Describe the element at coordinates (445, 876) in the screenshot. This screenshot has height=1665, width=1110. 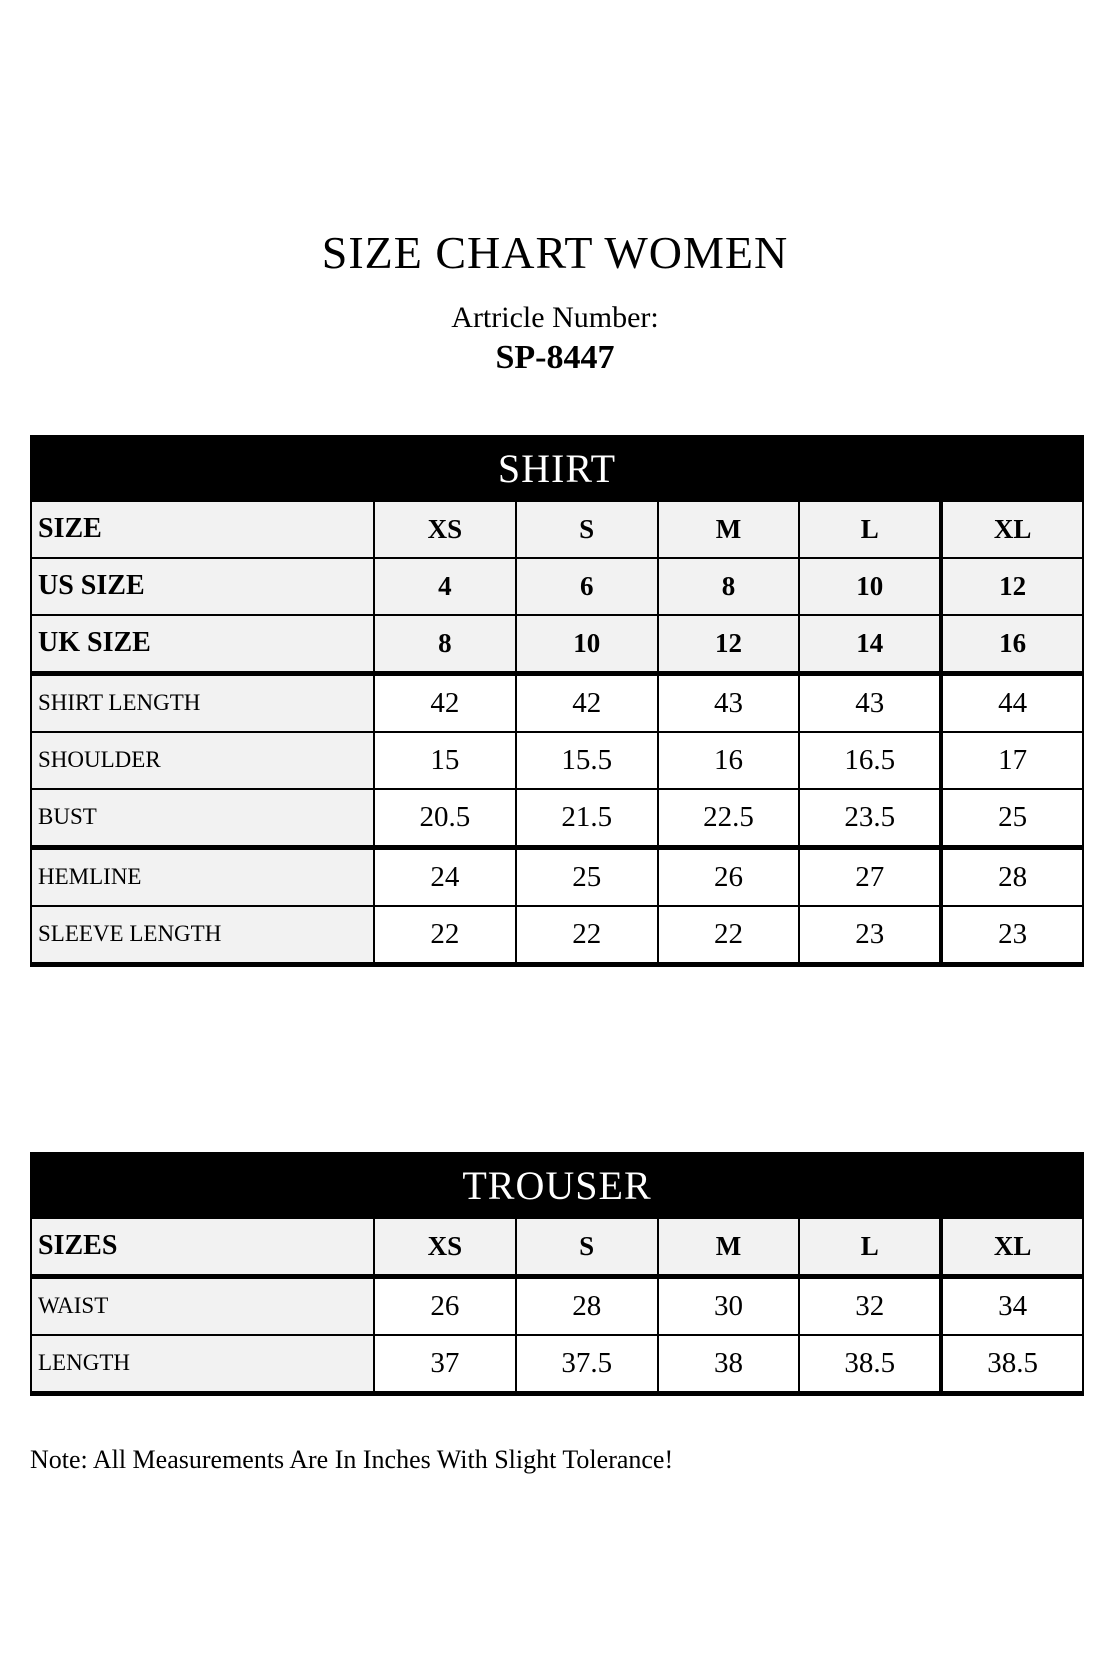
I see `value-cell: 24` at that location.